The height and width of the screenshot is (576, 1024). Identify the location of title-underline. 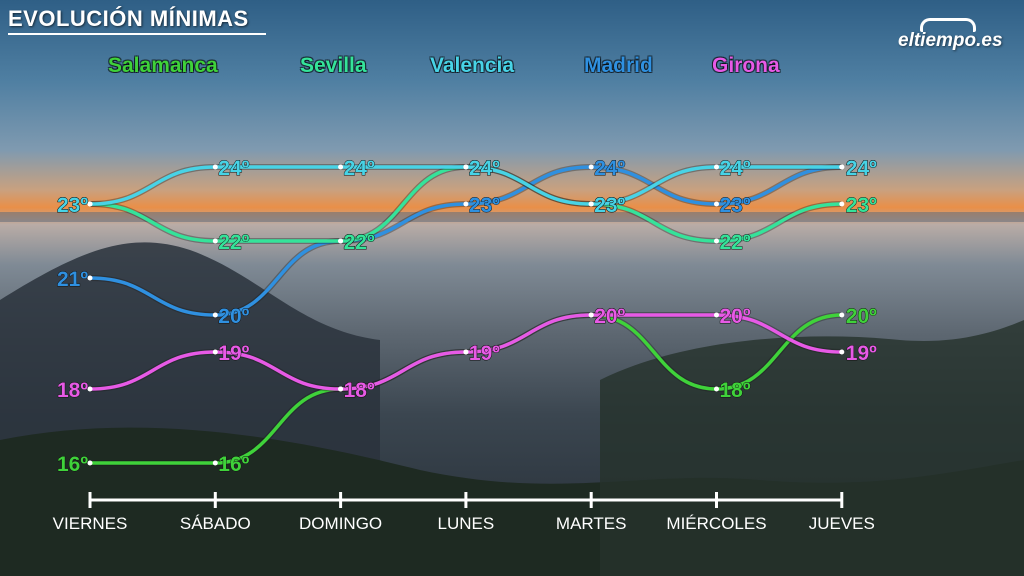
(137, 34).